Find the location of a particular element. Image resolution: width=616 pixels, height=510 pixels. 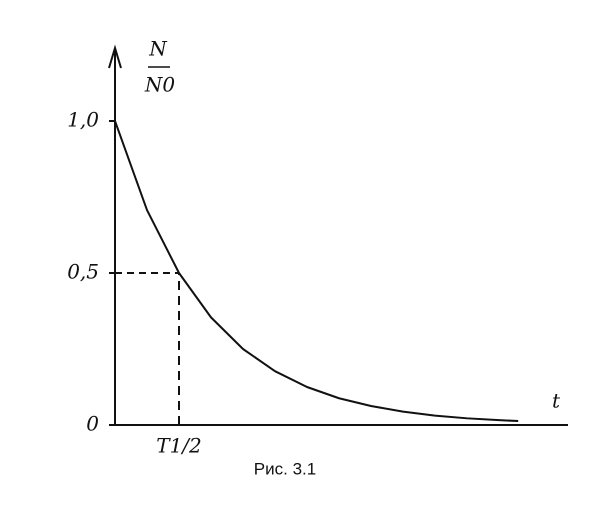

y-tick-label: 0 is located at coordinates (92, 424).